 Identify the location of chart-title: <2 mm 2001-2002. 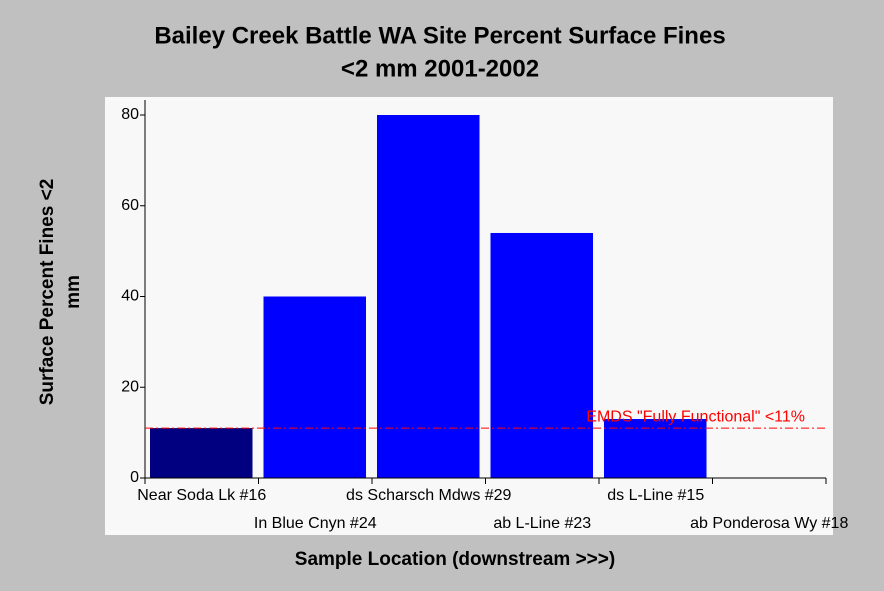
(440, 68).